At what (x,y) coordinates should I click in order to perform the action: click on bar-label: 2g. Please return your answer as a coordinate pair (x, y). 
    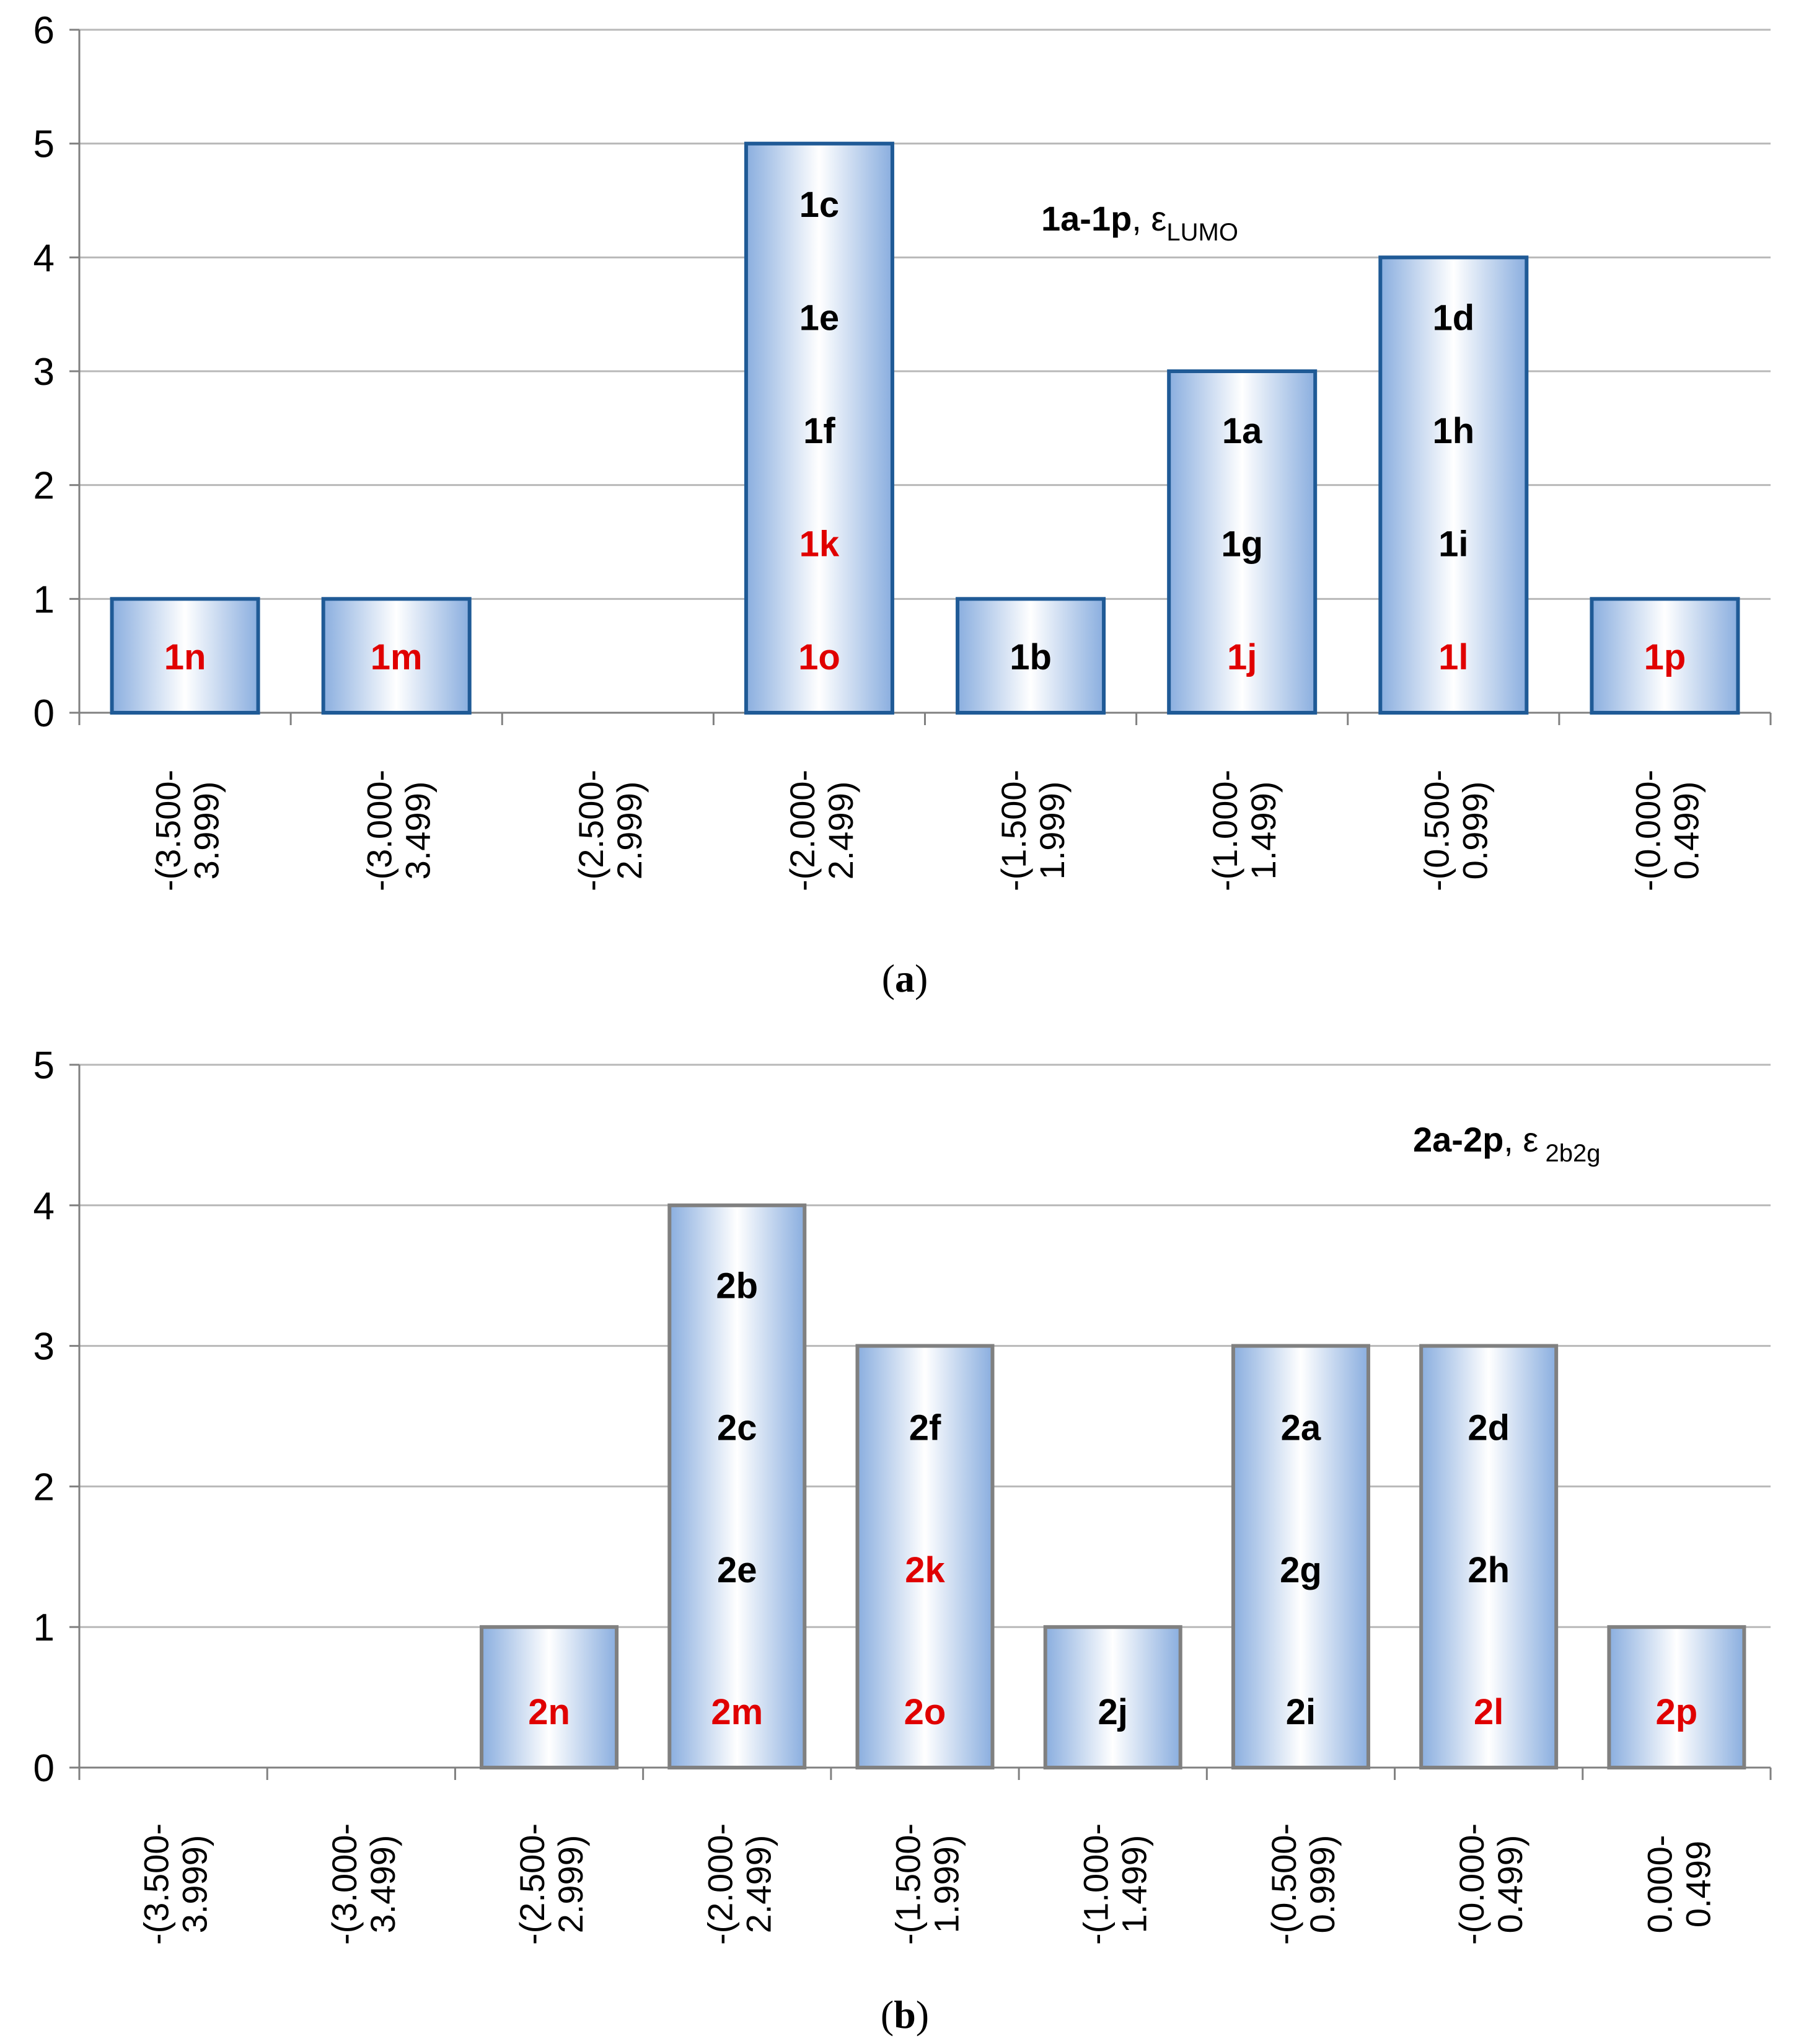
    Looking at the image, I should click on (1301, 1570).